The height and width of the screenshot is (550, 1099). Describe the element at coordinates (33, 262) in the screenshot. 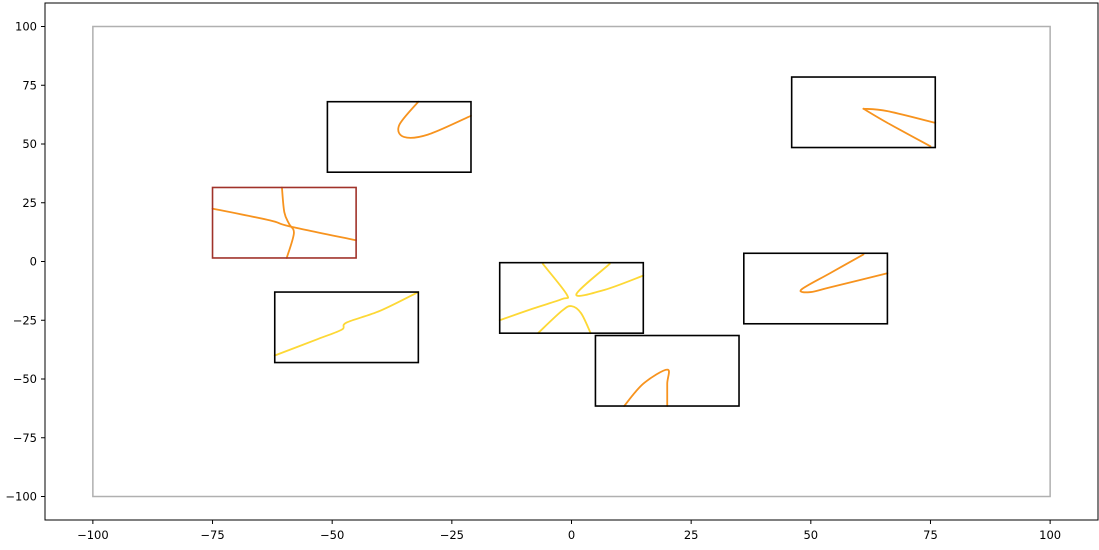

I see `y-tick-label: 0` at that location.